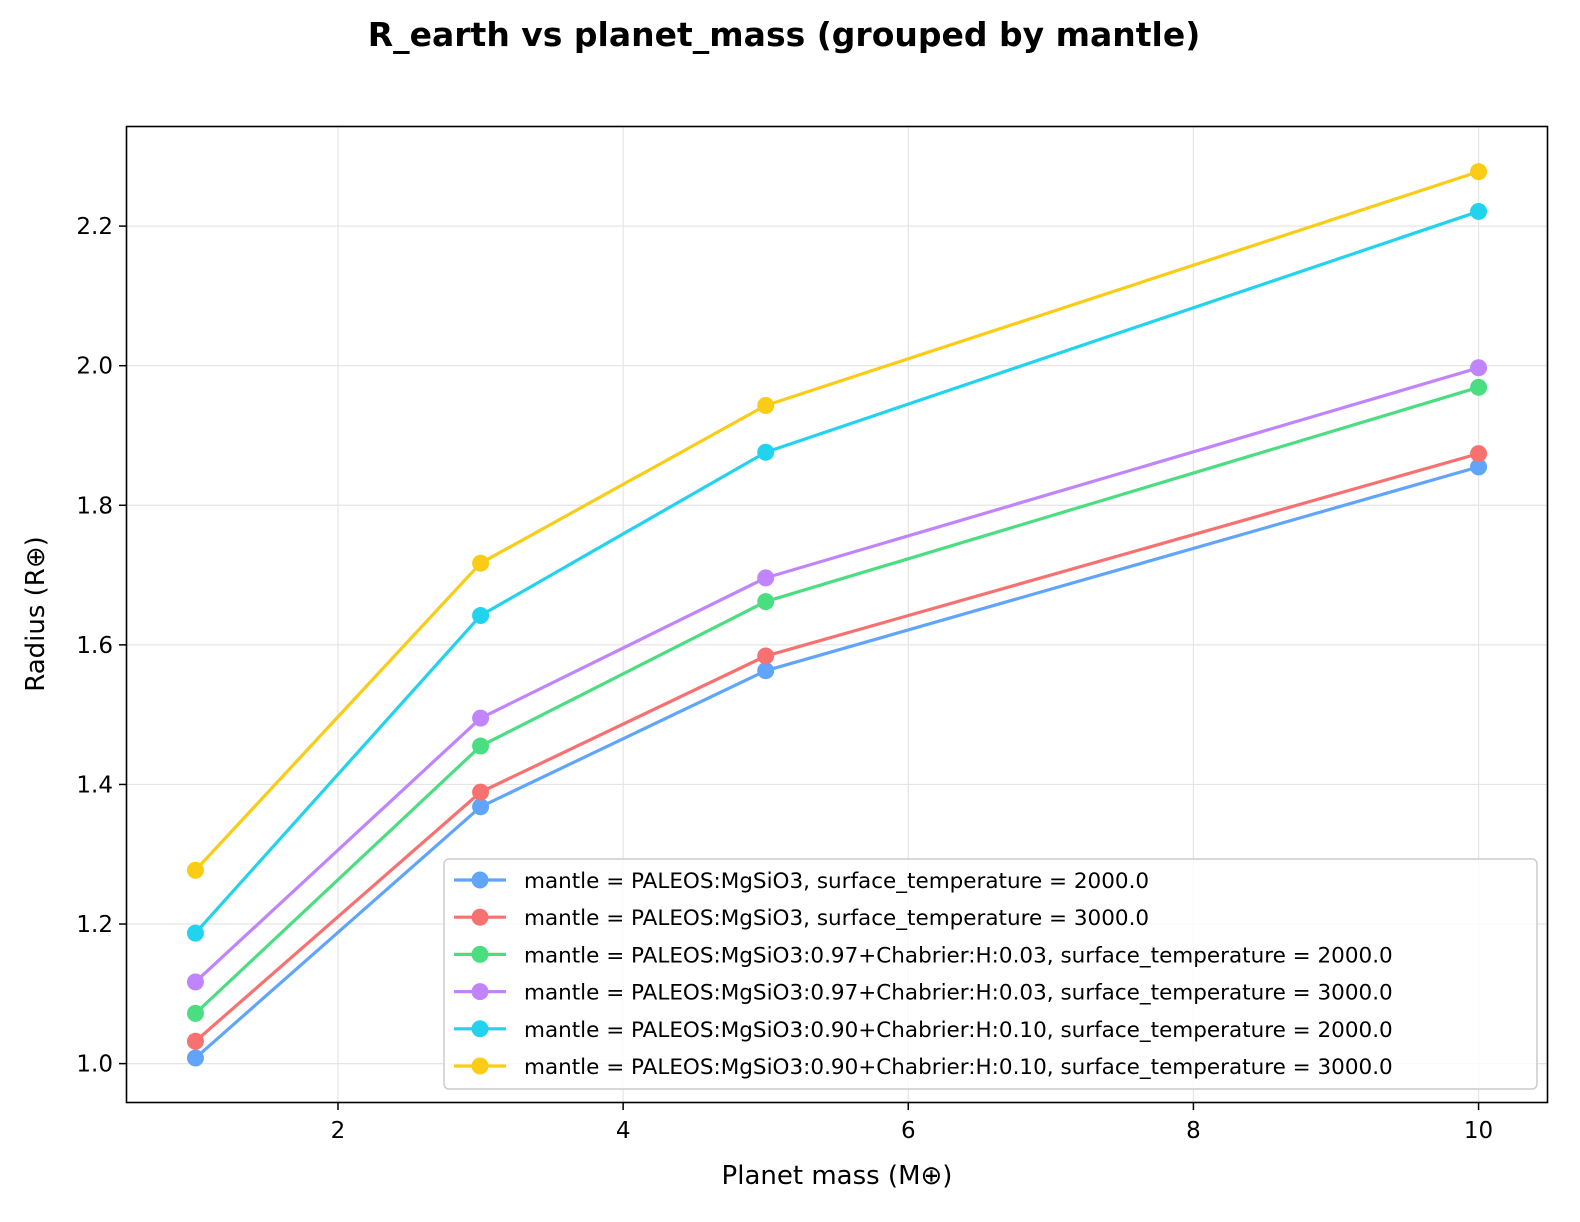 This screenshot has width=1580, height=1222. What do you see at coordinates (908, 1131) in the screenshot?
I see `x-tick-label: 6` at bounding box center [908, 1131].